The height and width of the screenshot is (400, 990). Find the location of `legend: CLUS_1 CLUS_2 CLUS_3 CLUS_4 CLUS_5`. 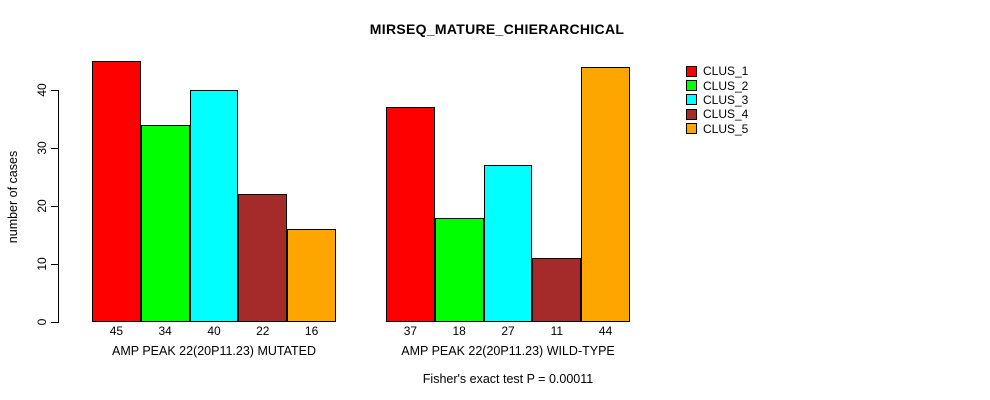

legend: CLUS_1 CLUS_2 CLUS_3 CLUS_4 CLUS_5 is located at coordinates (717, 100).